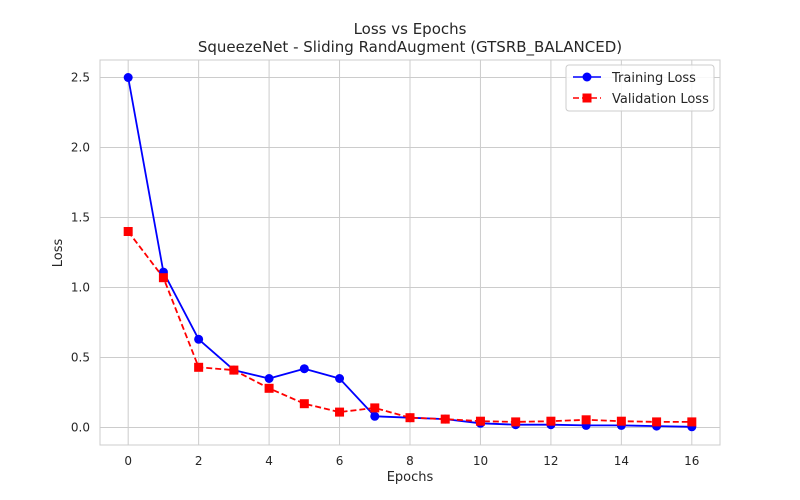  I want to click on y-tick-label: 2.0, so click(80, 148).